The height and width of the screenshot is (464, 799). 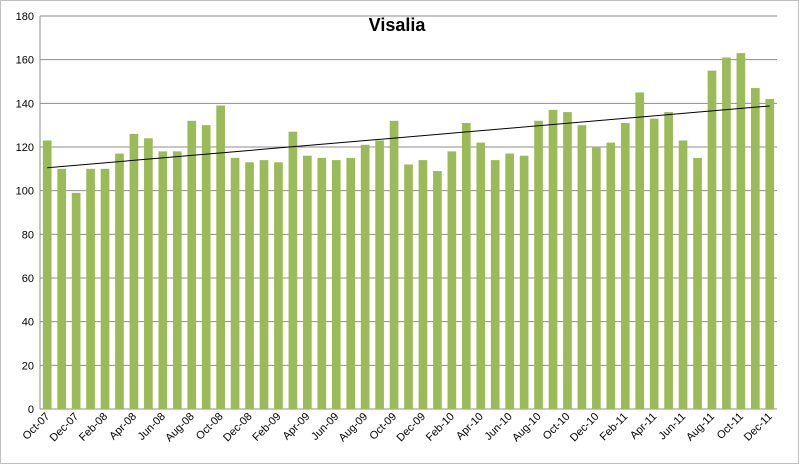 I want to click on y-tick-label: 20, so click(x=28, y=366).